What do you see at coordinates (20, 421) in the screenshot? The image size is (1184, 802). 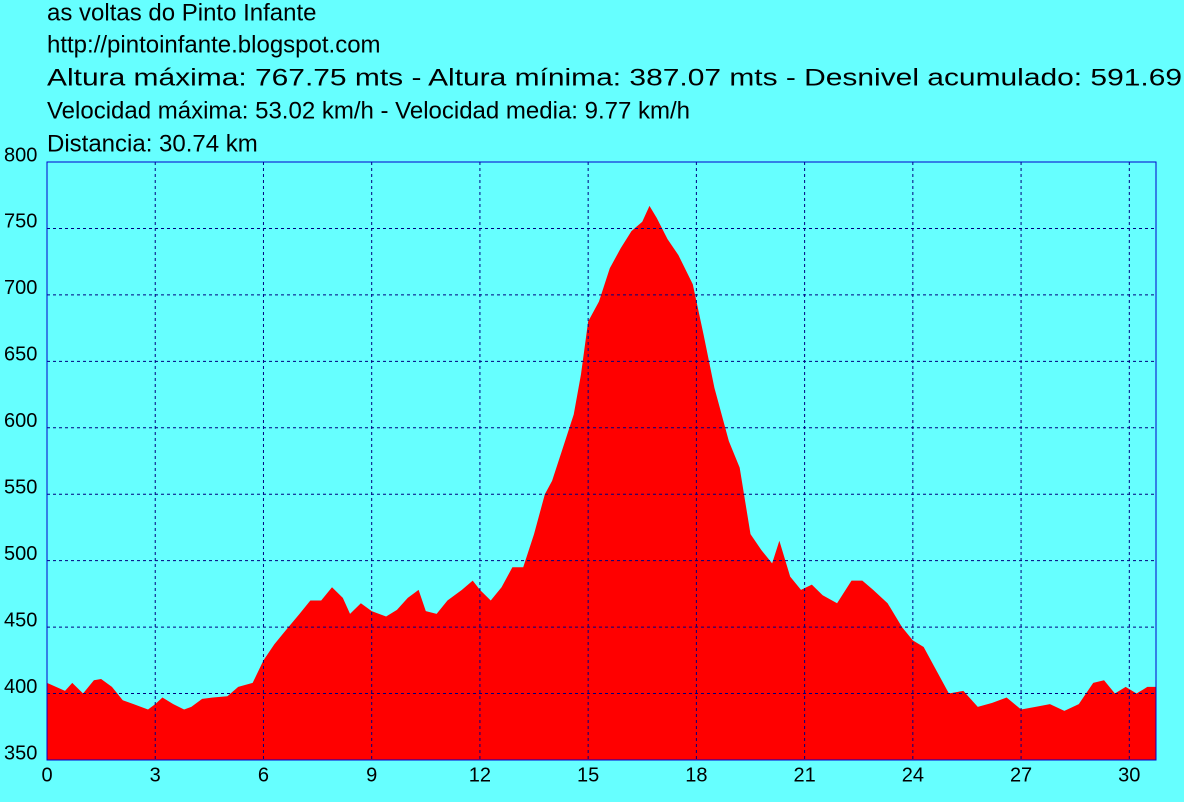 I see `y-tick-label: 600` at bounding box center [20, 421].